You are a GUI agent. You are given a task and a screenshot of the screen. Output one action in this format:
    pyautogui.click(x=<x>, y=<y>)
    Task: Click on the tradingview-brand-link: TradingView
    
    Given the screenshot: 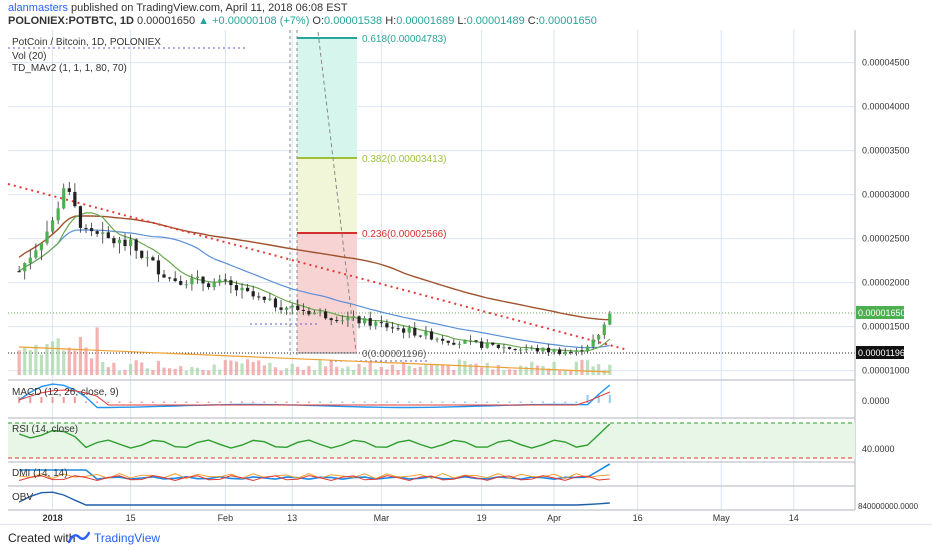 What is the action you would take?
    pyautogui.click(x=127, y=538)
    